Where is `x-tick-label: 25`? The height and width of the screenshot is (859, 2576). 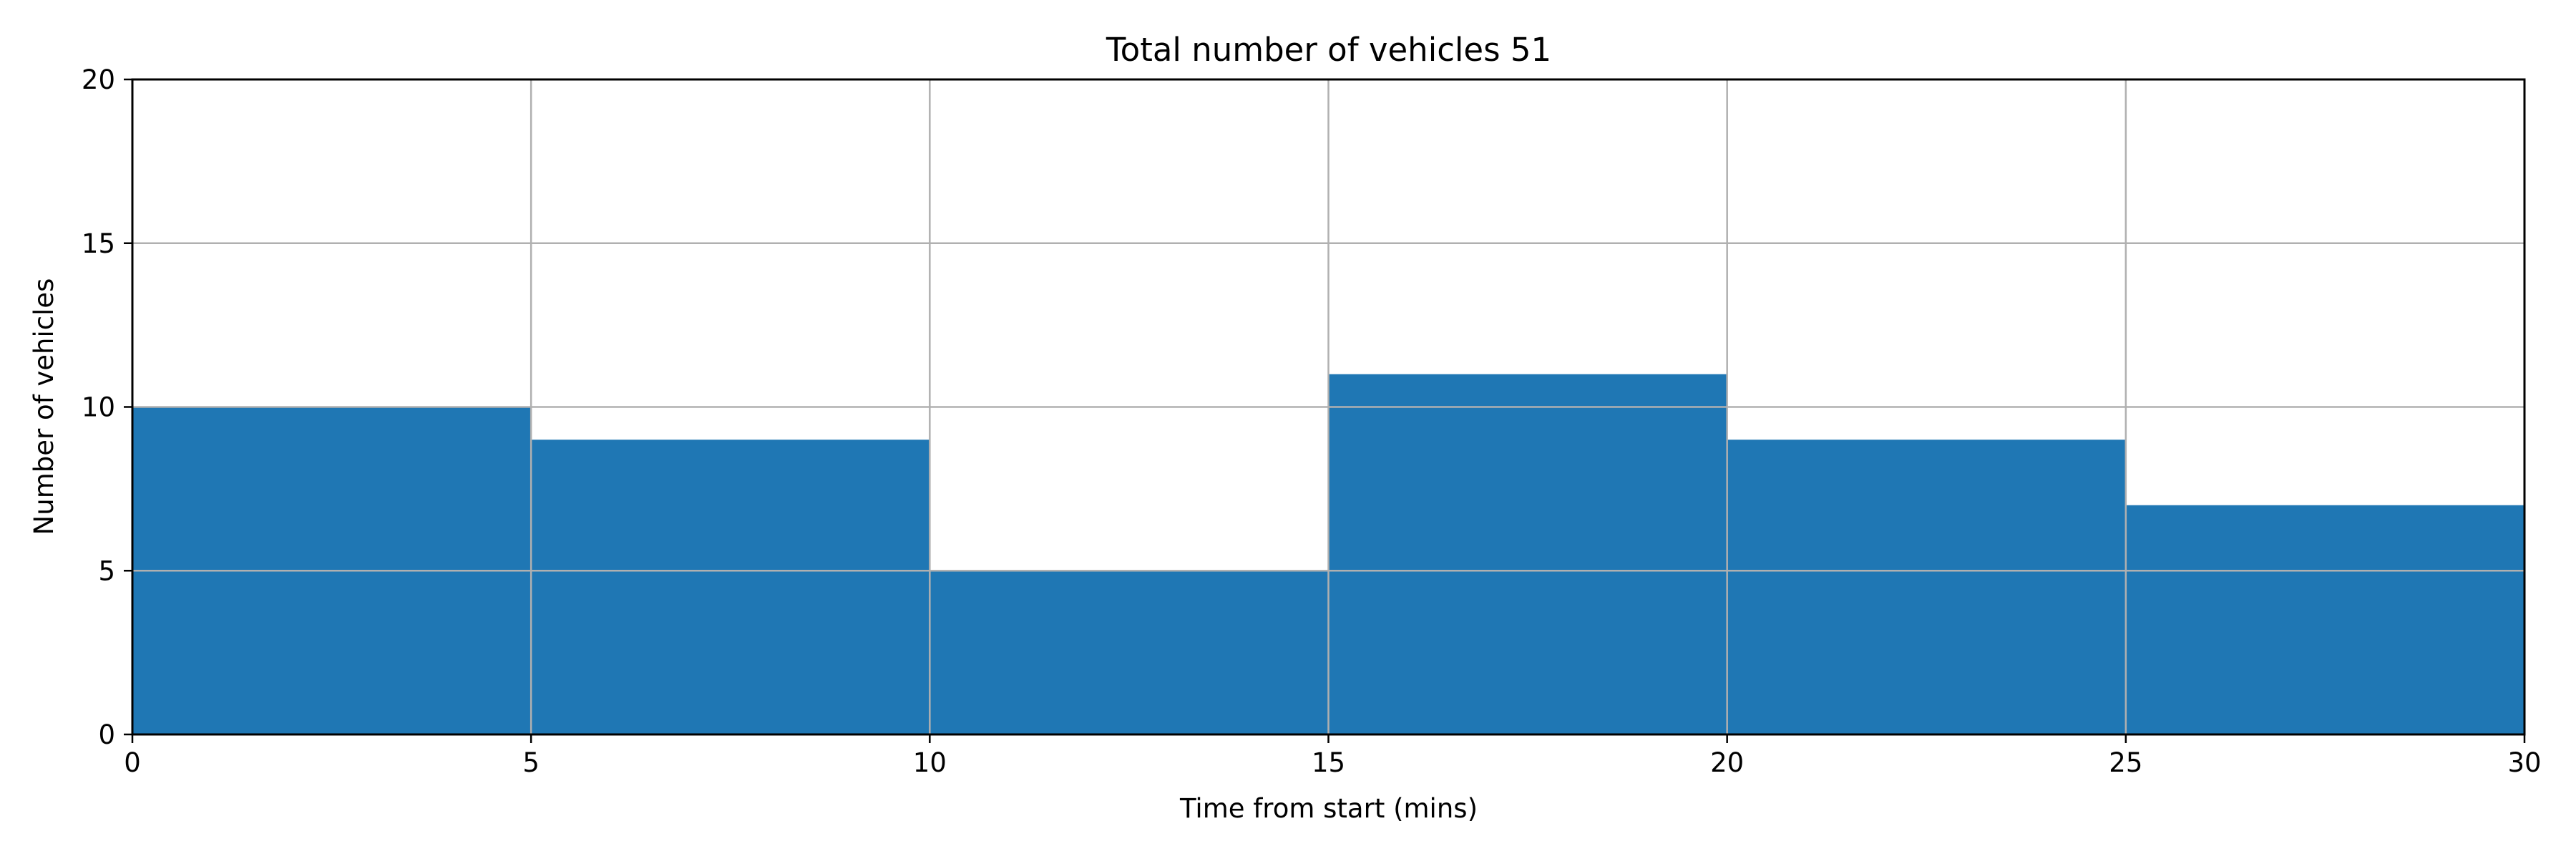
x-tick-label: 25 is located at coordinates (2125, 762).